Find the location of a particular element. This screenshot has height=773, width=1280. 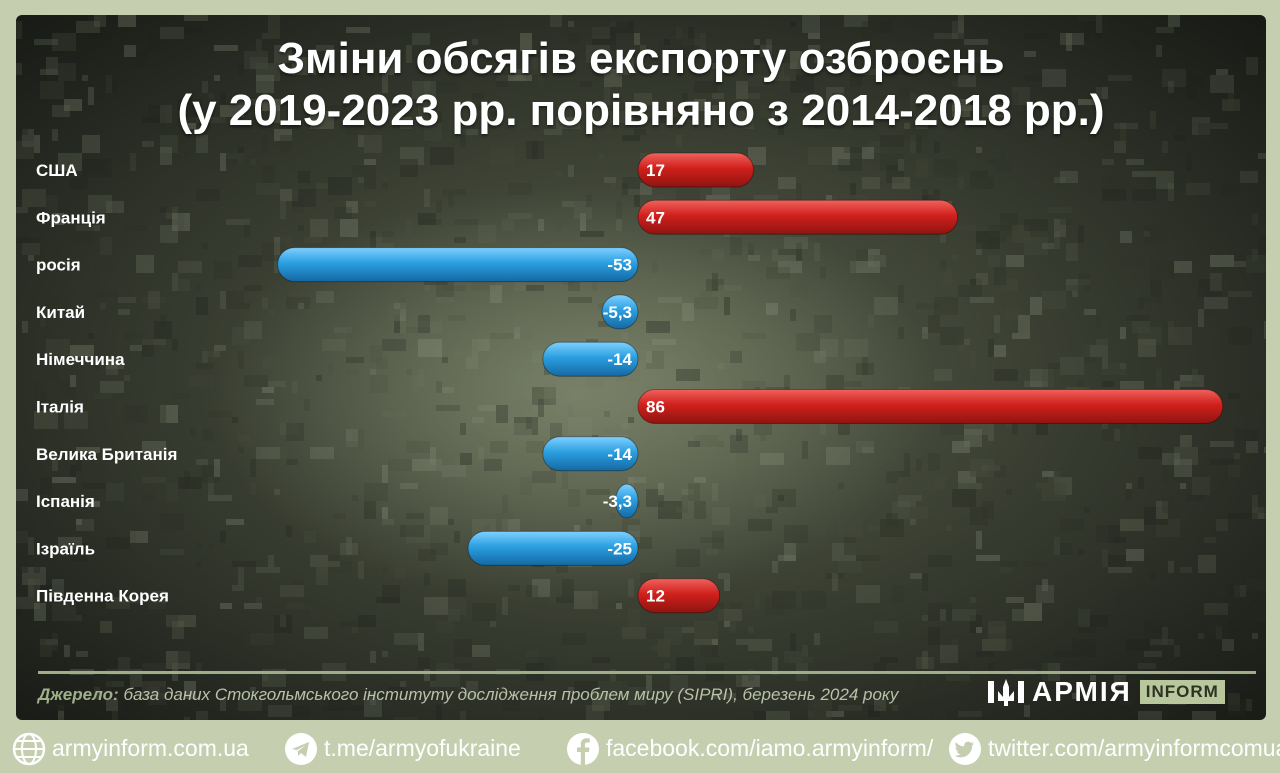

twitter-link: twitter.com/armyinformcomua is located at coordinates (1134, 748).